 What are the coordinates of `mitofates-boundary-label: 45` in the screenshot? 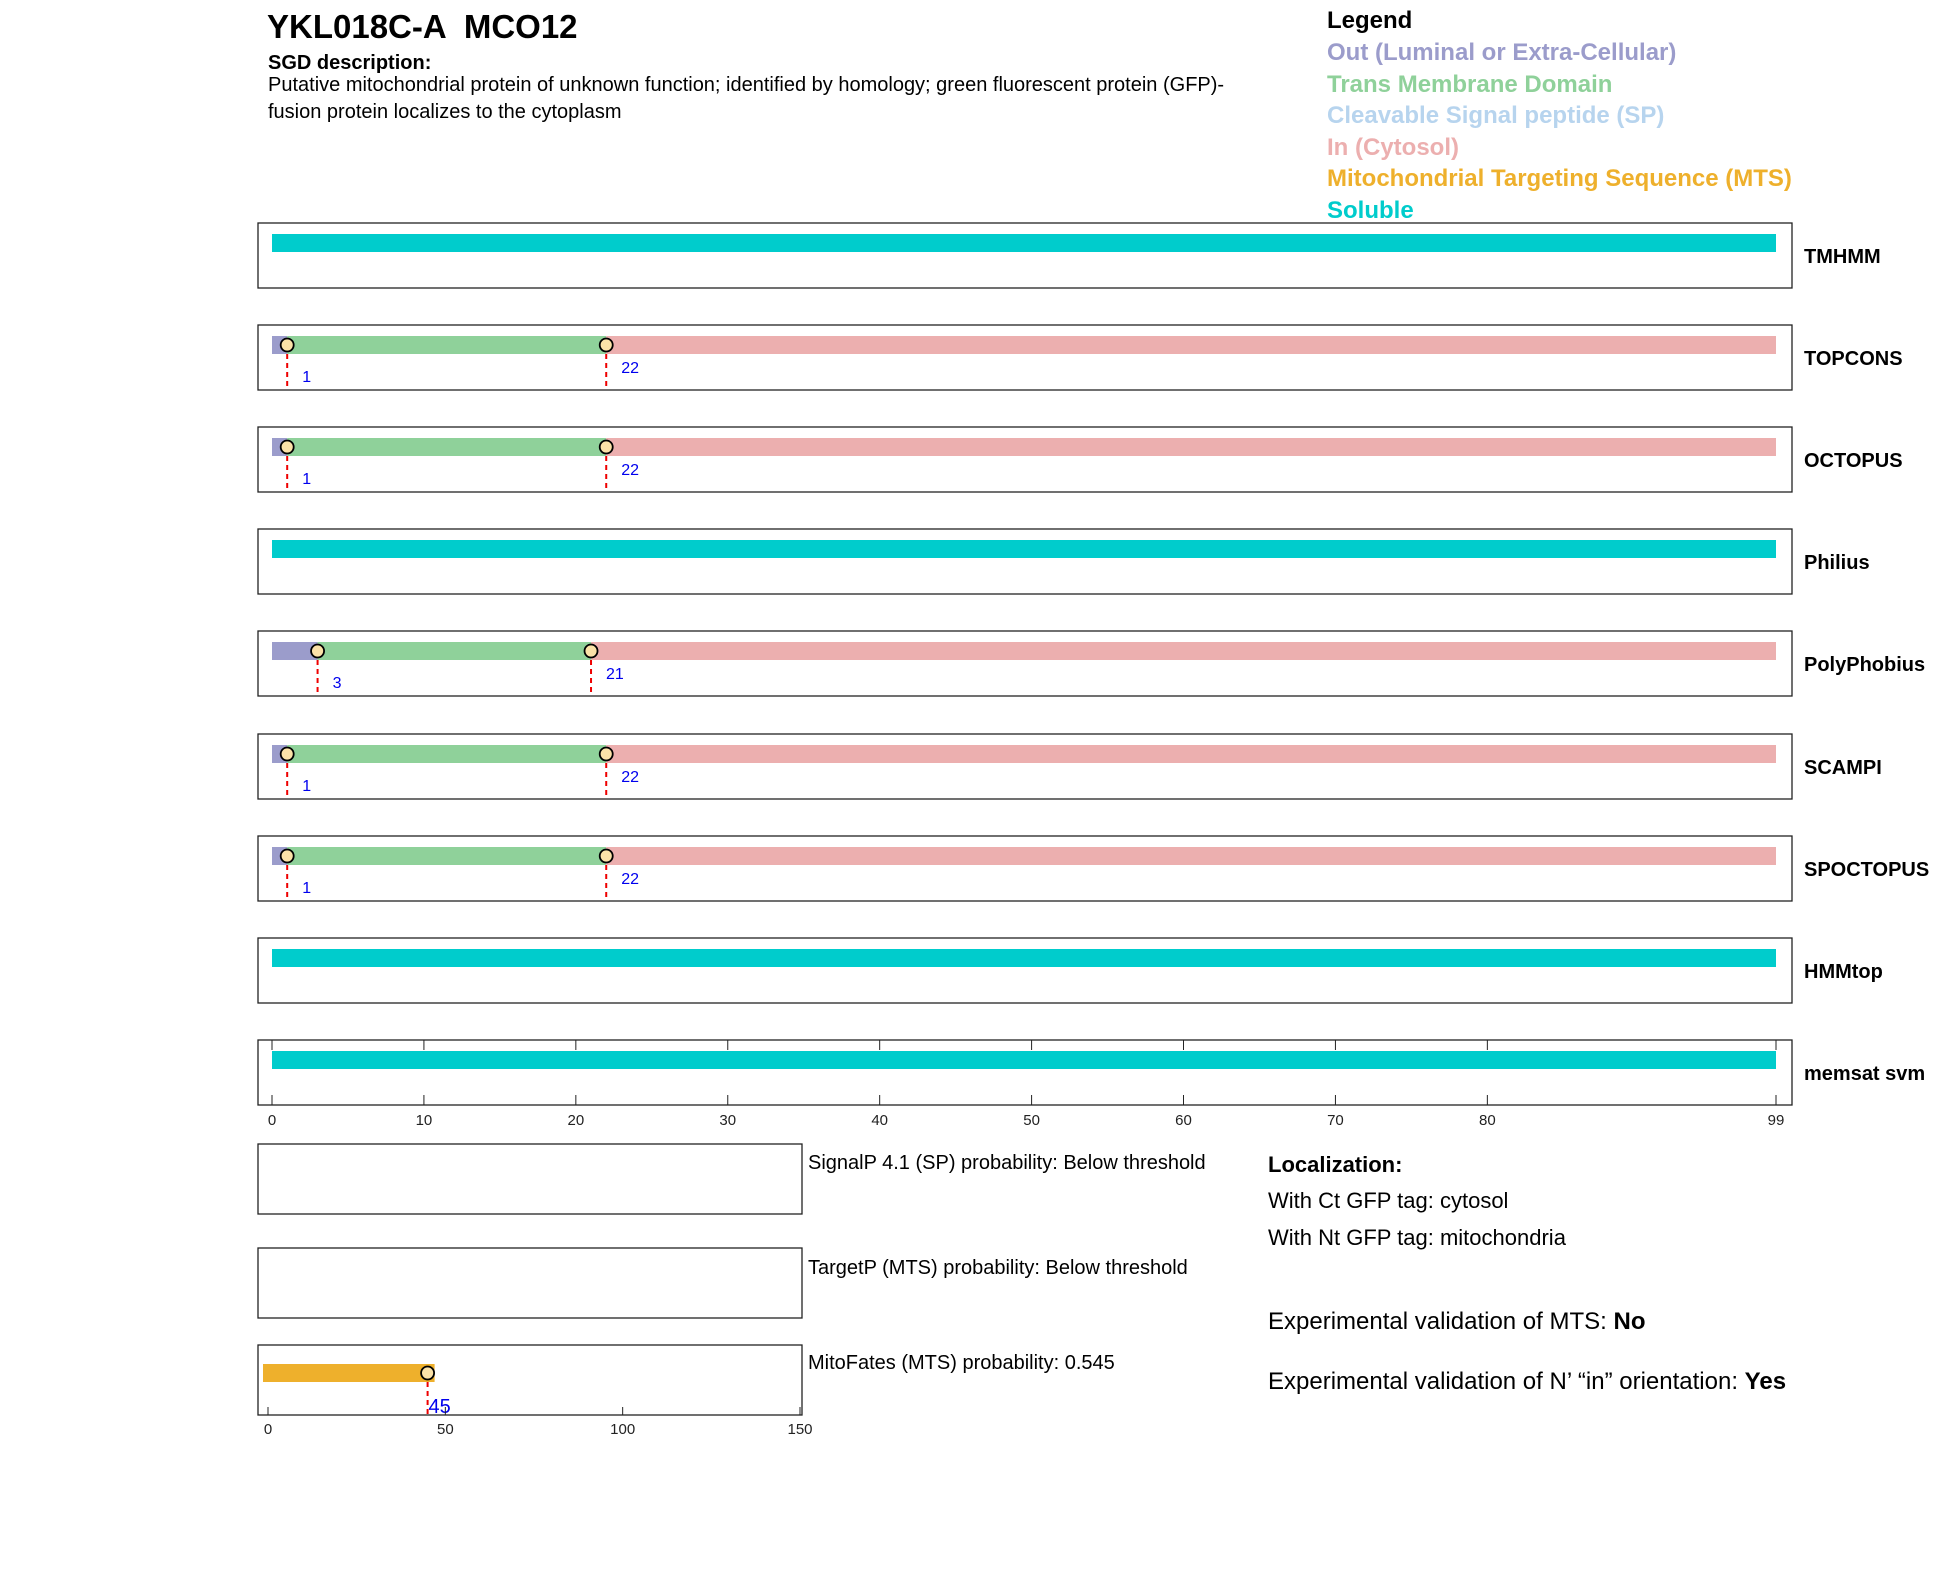 It's located at (439, 1407).